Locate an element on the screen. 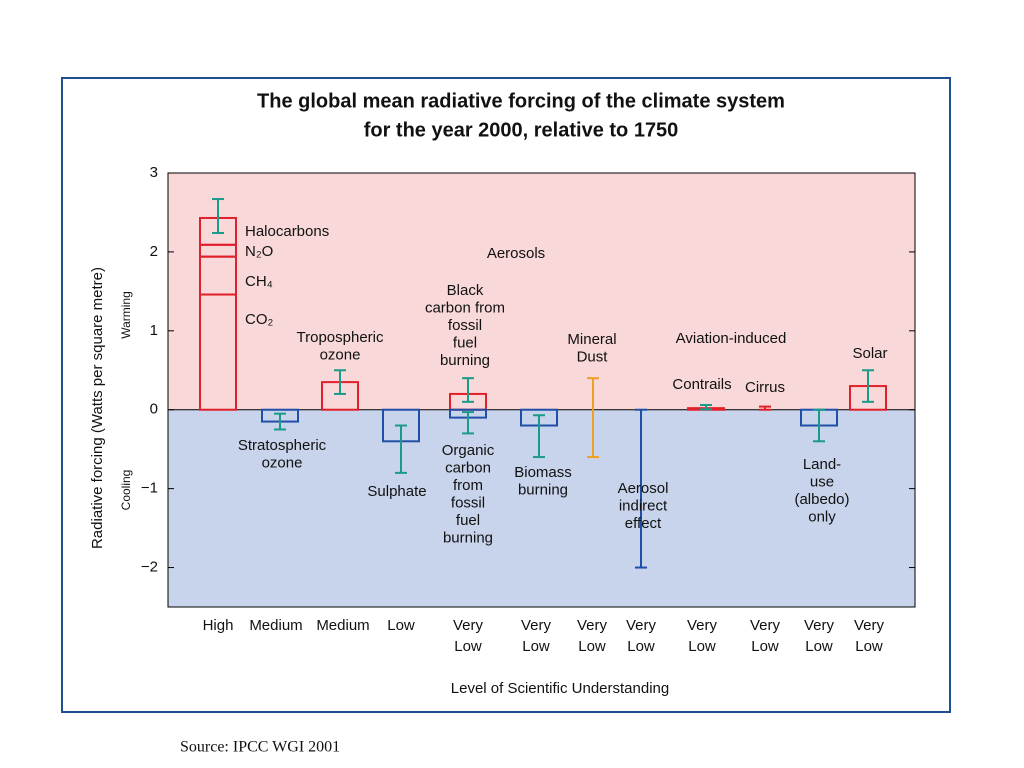 The image size is (1024, 768). y-tick-label: 2 is located at coordinates (154, 251).